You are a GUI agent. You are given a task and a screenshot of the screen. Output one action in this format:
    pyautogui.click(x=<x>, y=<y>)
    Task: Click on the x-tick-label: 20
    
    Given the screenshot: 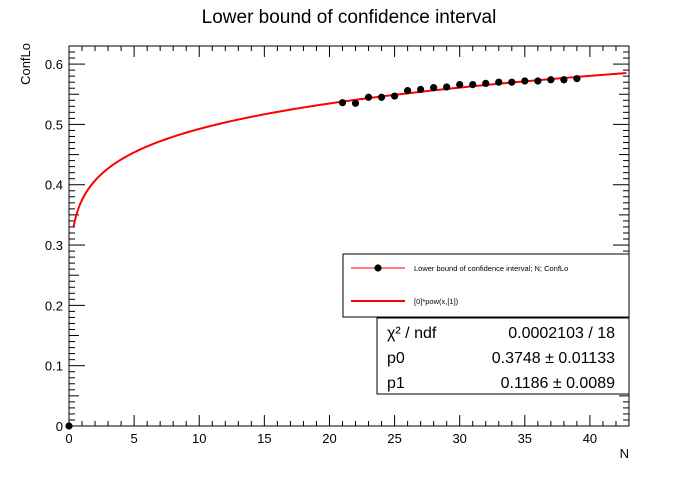 What is the action you would take?
    pyautogui.click(x=329, y=438)
    